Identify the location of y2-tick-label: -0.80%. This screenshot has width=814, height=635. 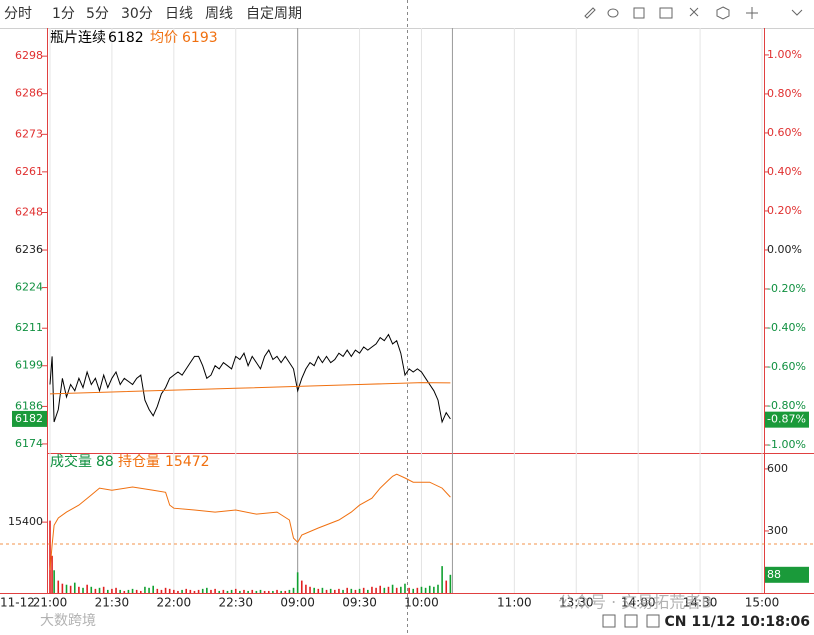
(786, 405).